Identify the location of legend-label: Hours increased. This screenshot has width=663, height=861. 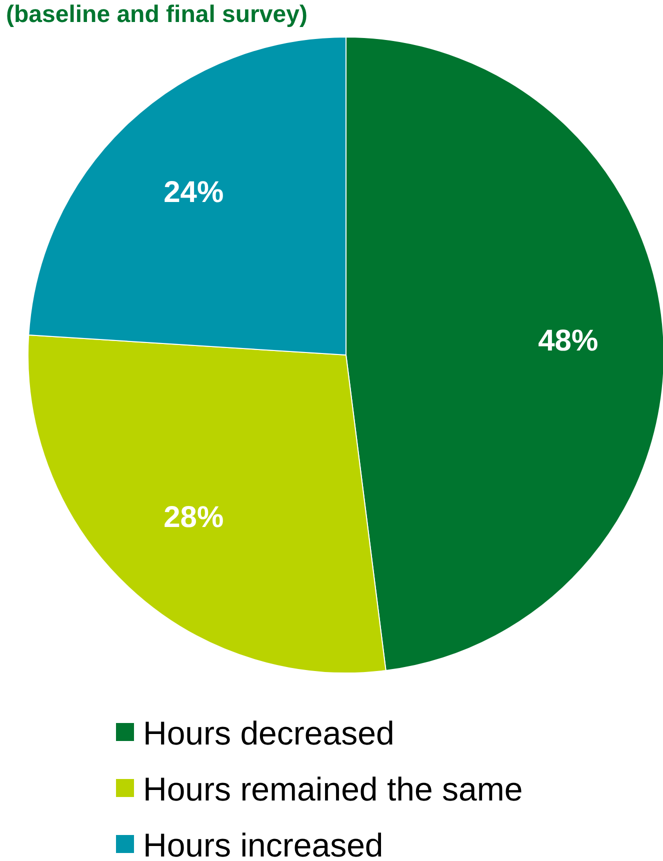
(263, 843).